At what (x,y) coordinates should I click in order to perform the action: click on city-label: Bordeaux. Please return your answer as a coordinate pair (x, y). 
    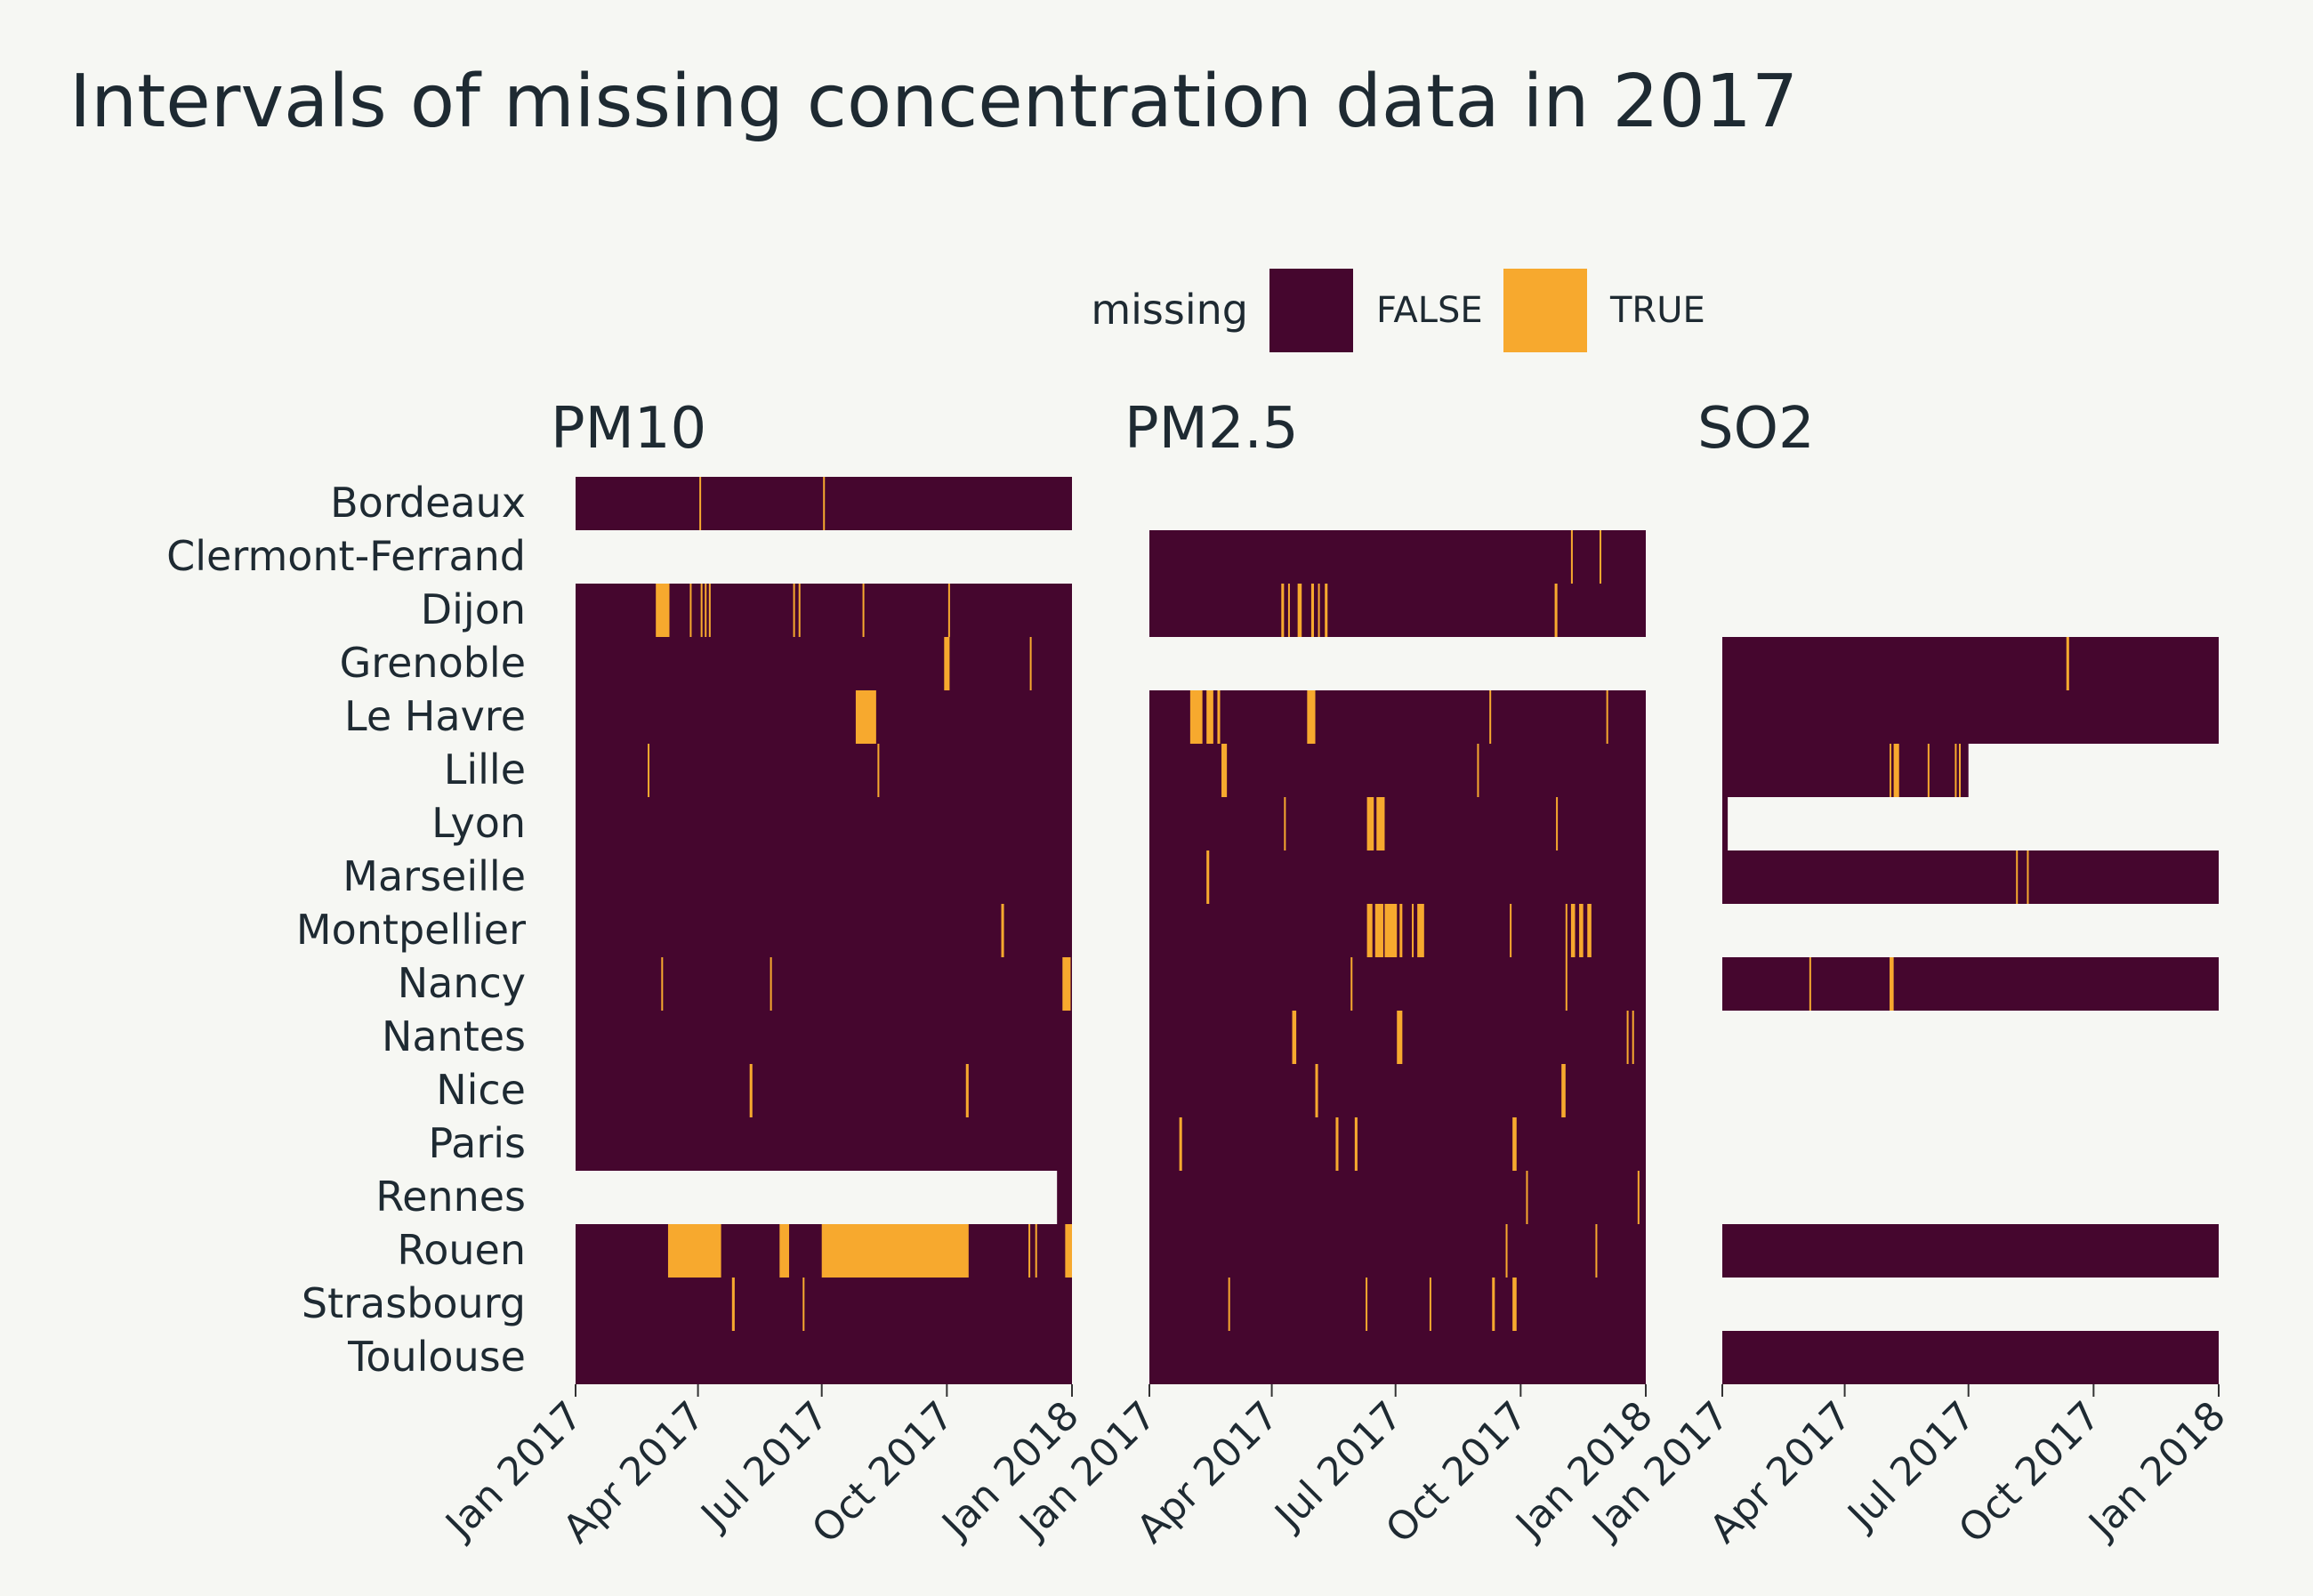
    Looking at the image, I should click on (428, 503).